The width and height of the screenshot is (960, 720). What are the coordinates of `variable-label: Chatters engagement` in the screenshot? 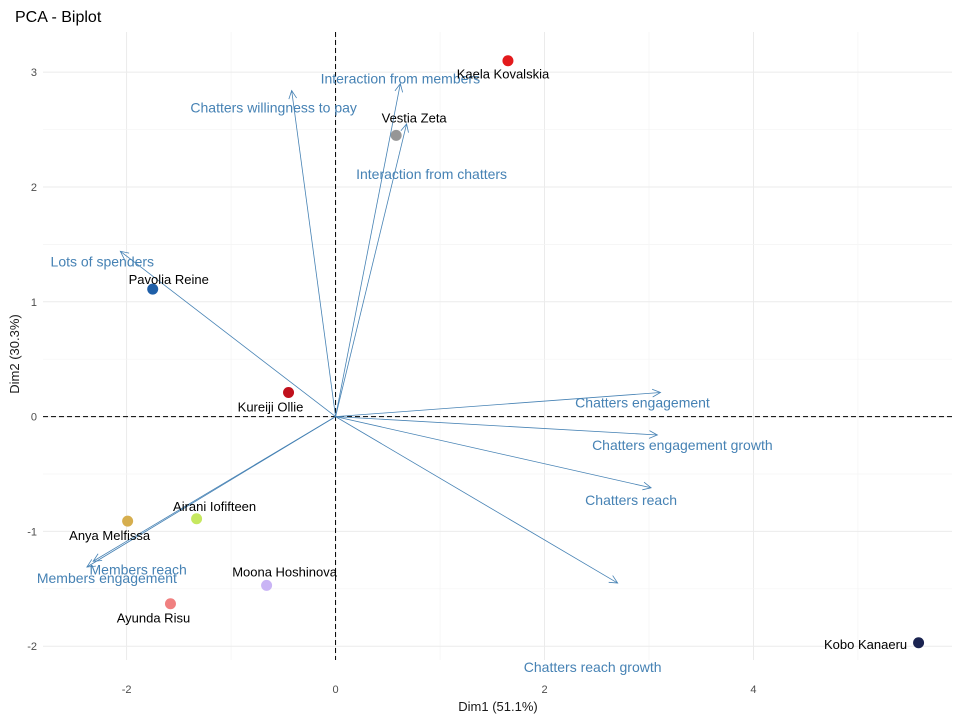 It's located at (642, 402).